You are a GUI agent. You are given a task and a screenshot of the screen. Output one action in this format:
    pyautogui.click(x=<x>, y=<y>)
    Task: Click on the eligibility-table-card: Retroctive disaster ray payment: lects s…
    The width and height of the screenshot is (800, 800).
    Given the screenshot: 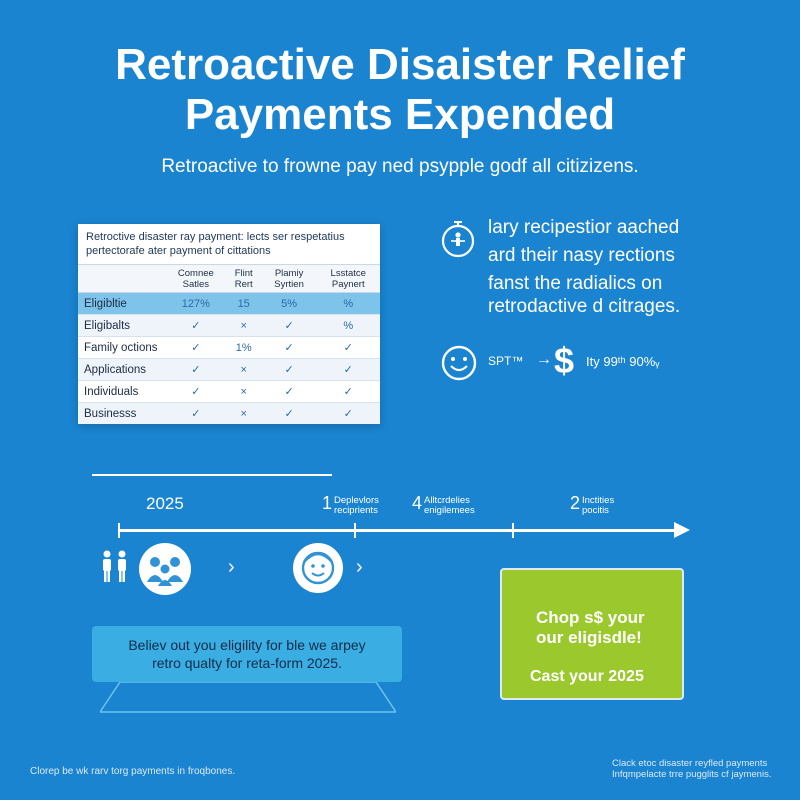 What is the action you would take?
    pyautogui.click(x=229, y=324)
    